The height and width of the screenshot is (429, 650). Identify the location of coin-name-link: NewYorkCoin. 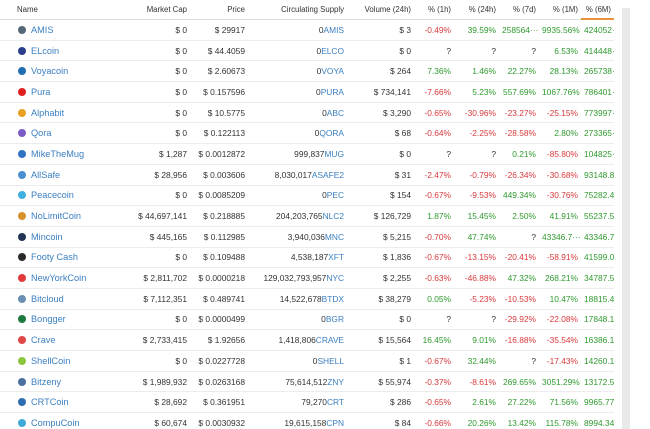
(59, 278).